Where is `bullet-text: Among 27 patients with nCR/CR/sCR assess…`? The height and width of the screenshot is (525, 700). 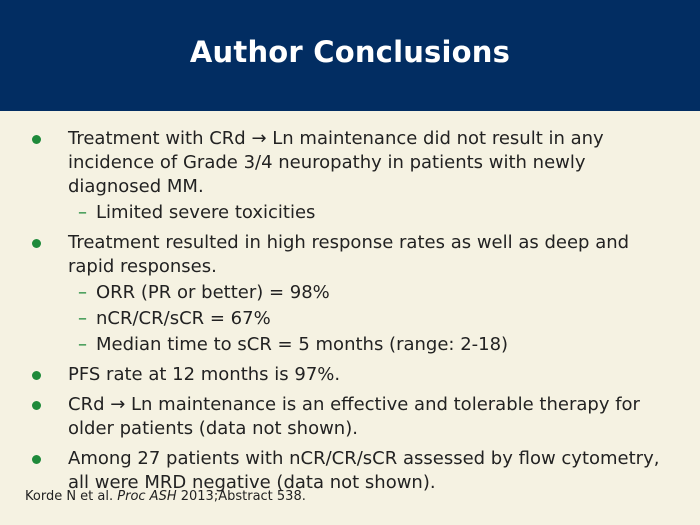 bullet-text: Among 27 patients with nCR/CR/sCR assess… is located at coordinates (364, 470).